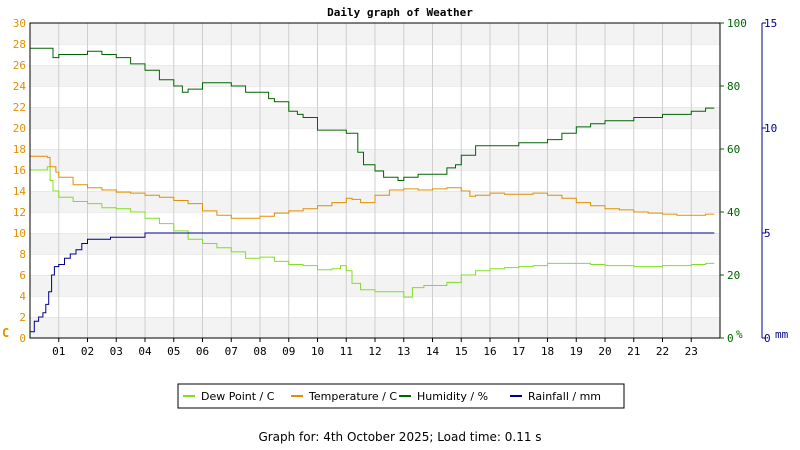  What do you see at coordinates (403, 351) in the screenshot?
I see `x-tick-label: 13` at bounding box center [403, 351].